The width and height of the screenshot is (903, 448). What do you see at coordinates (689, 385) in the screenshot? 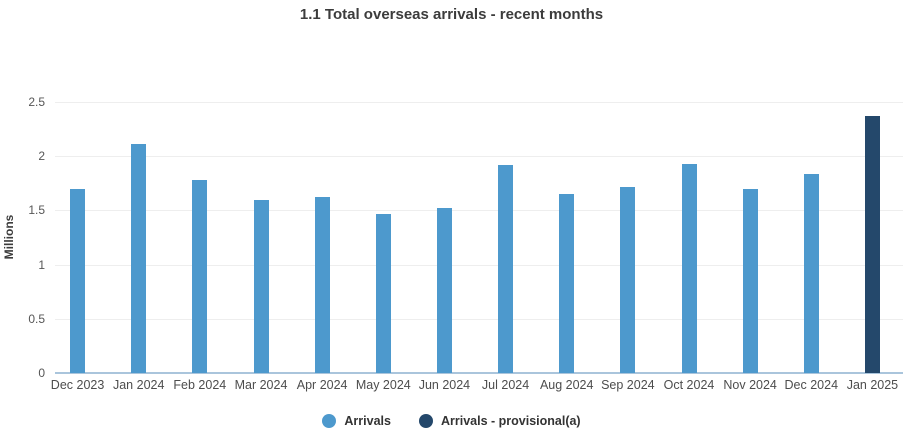
I see `x-tick-label: Oct 2024` at bounding box center [689, 385].